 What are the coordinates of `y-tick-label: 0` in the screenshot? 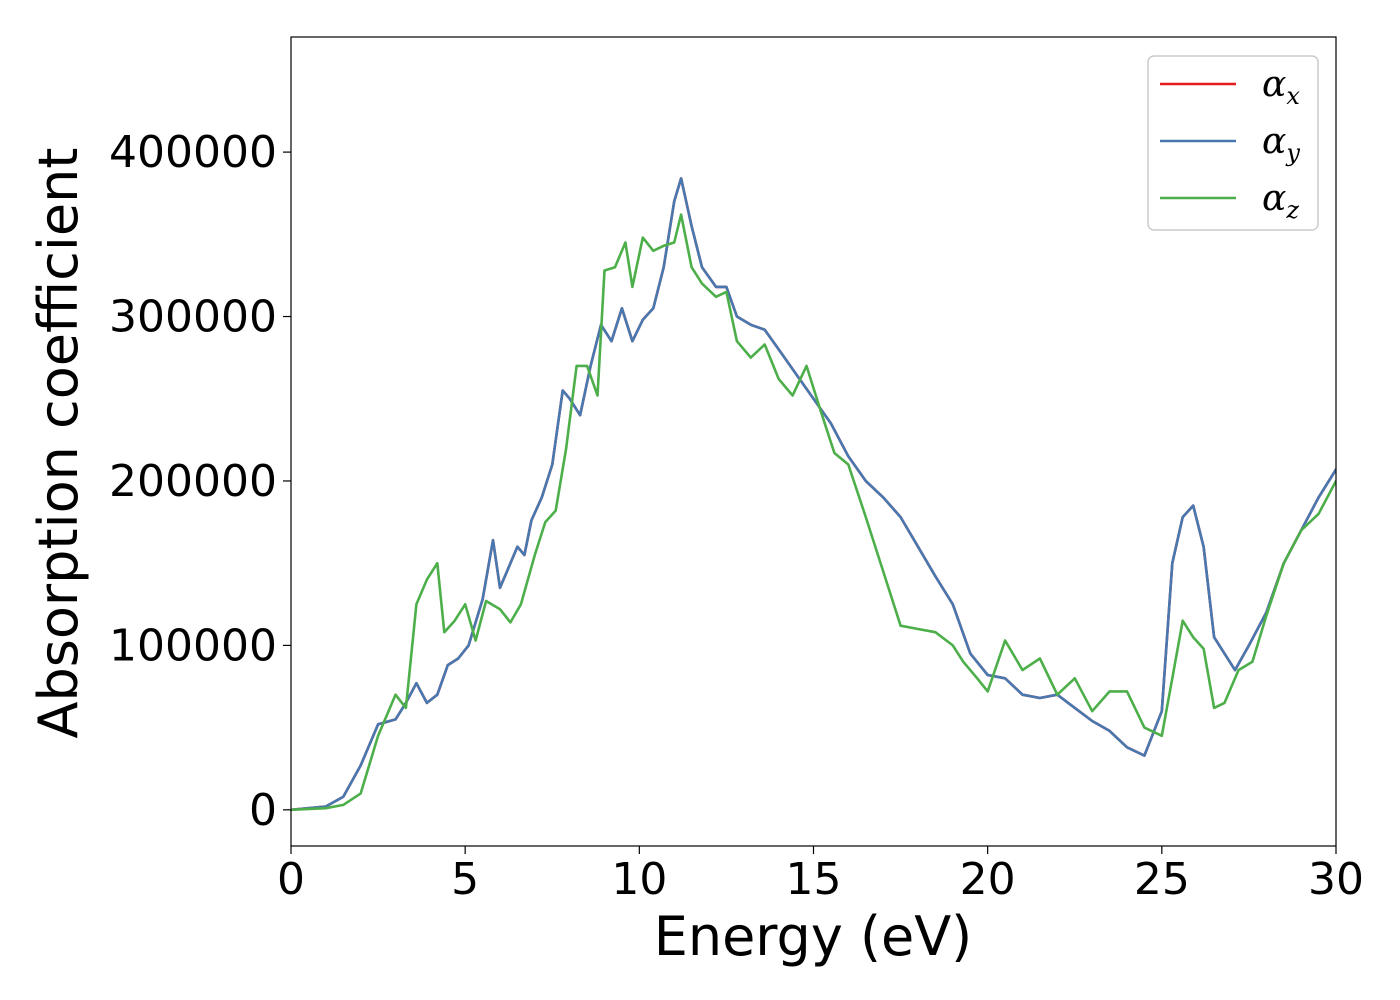 It's located at (263, 810).